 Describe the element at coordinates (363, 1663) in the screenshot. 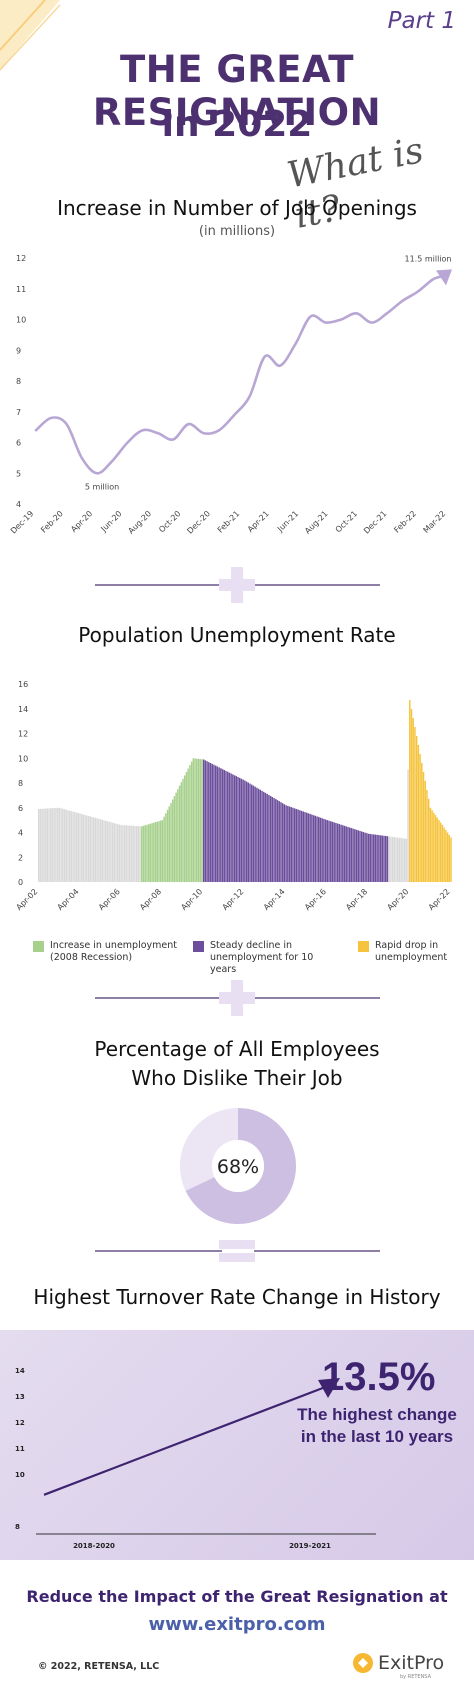

I see `brand-logo-icon` at that location.